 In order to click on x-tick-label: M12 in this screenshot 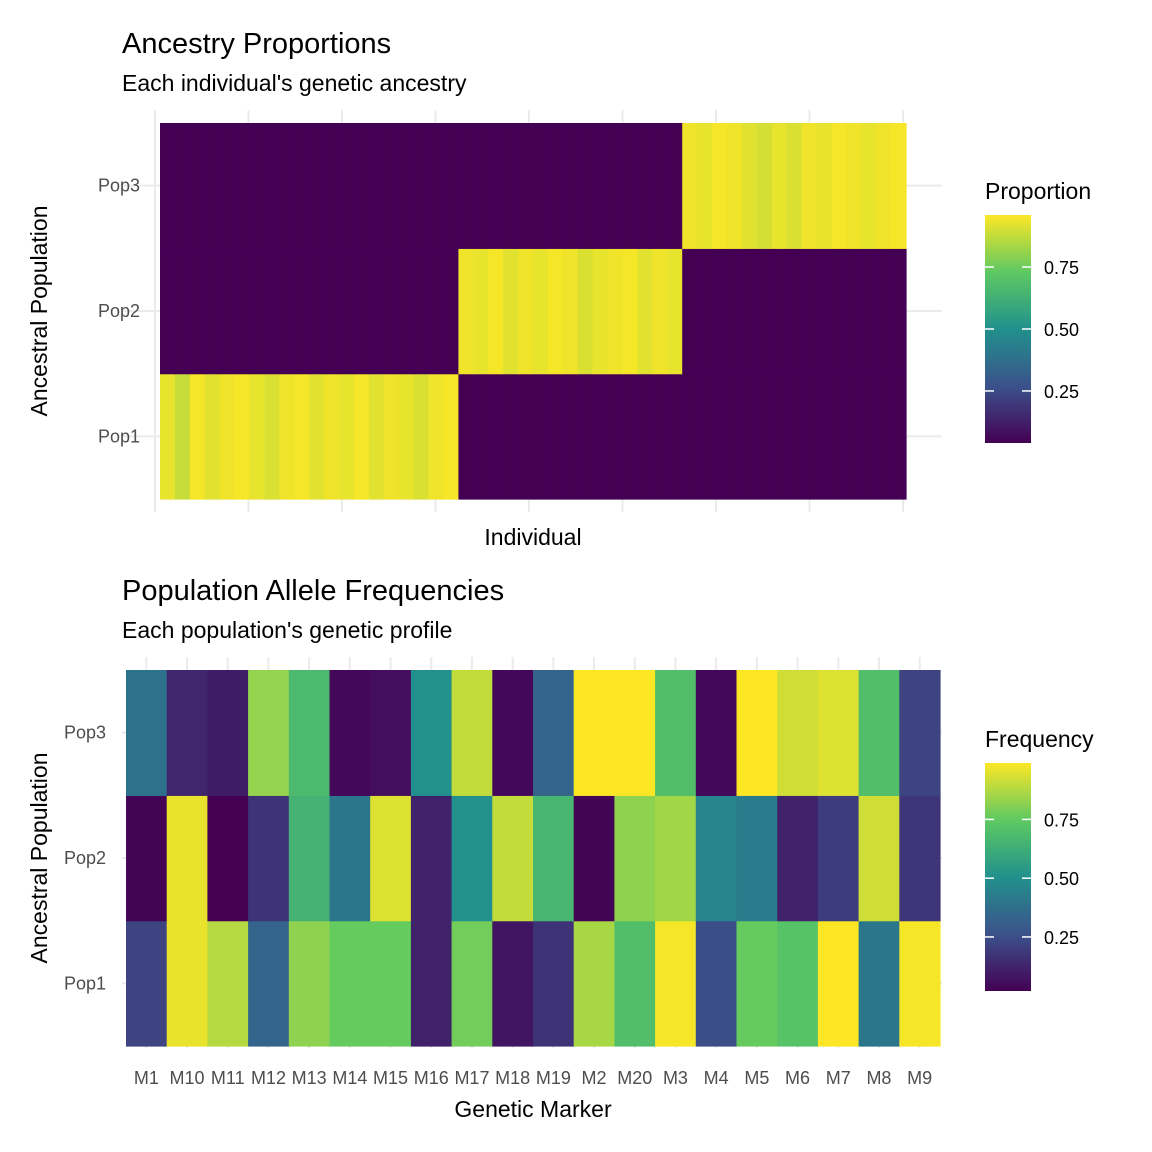, I will do `click(268, 1078)`.